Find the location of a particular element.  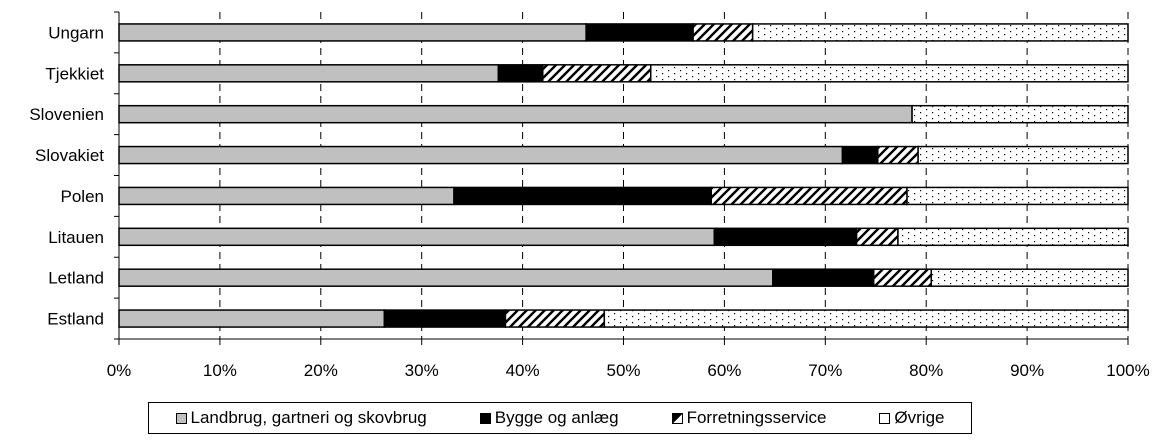

x-tick-label: 20% is located at coordinates (321, 370).